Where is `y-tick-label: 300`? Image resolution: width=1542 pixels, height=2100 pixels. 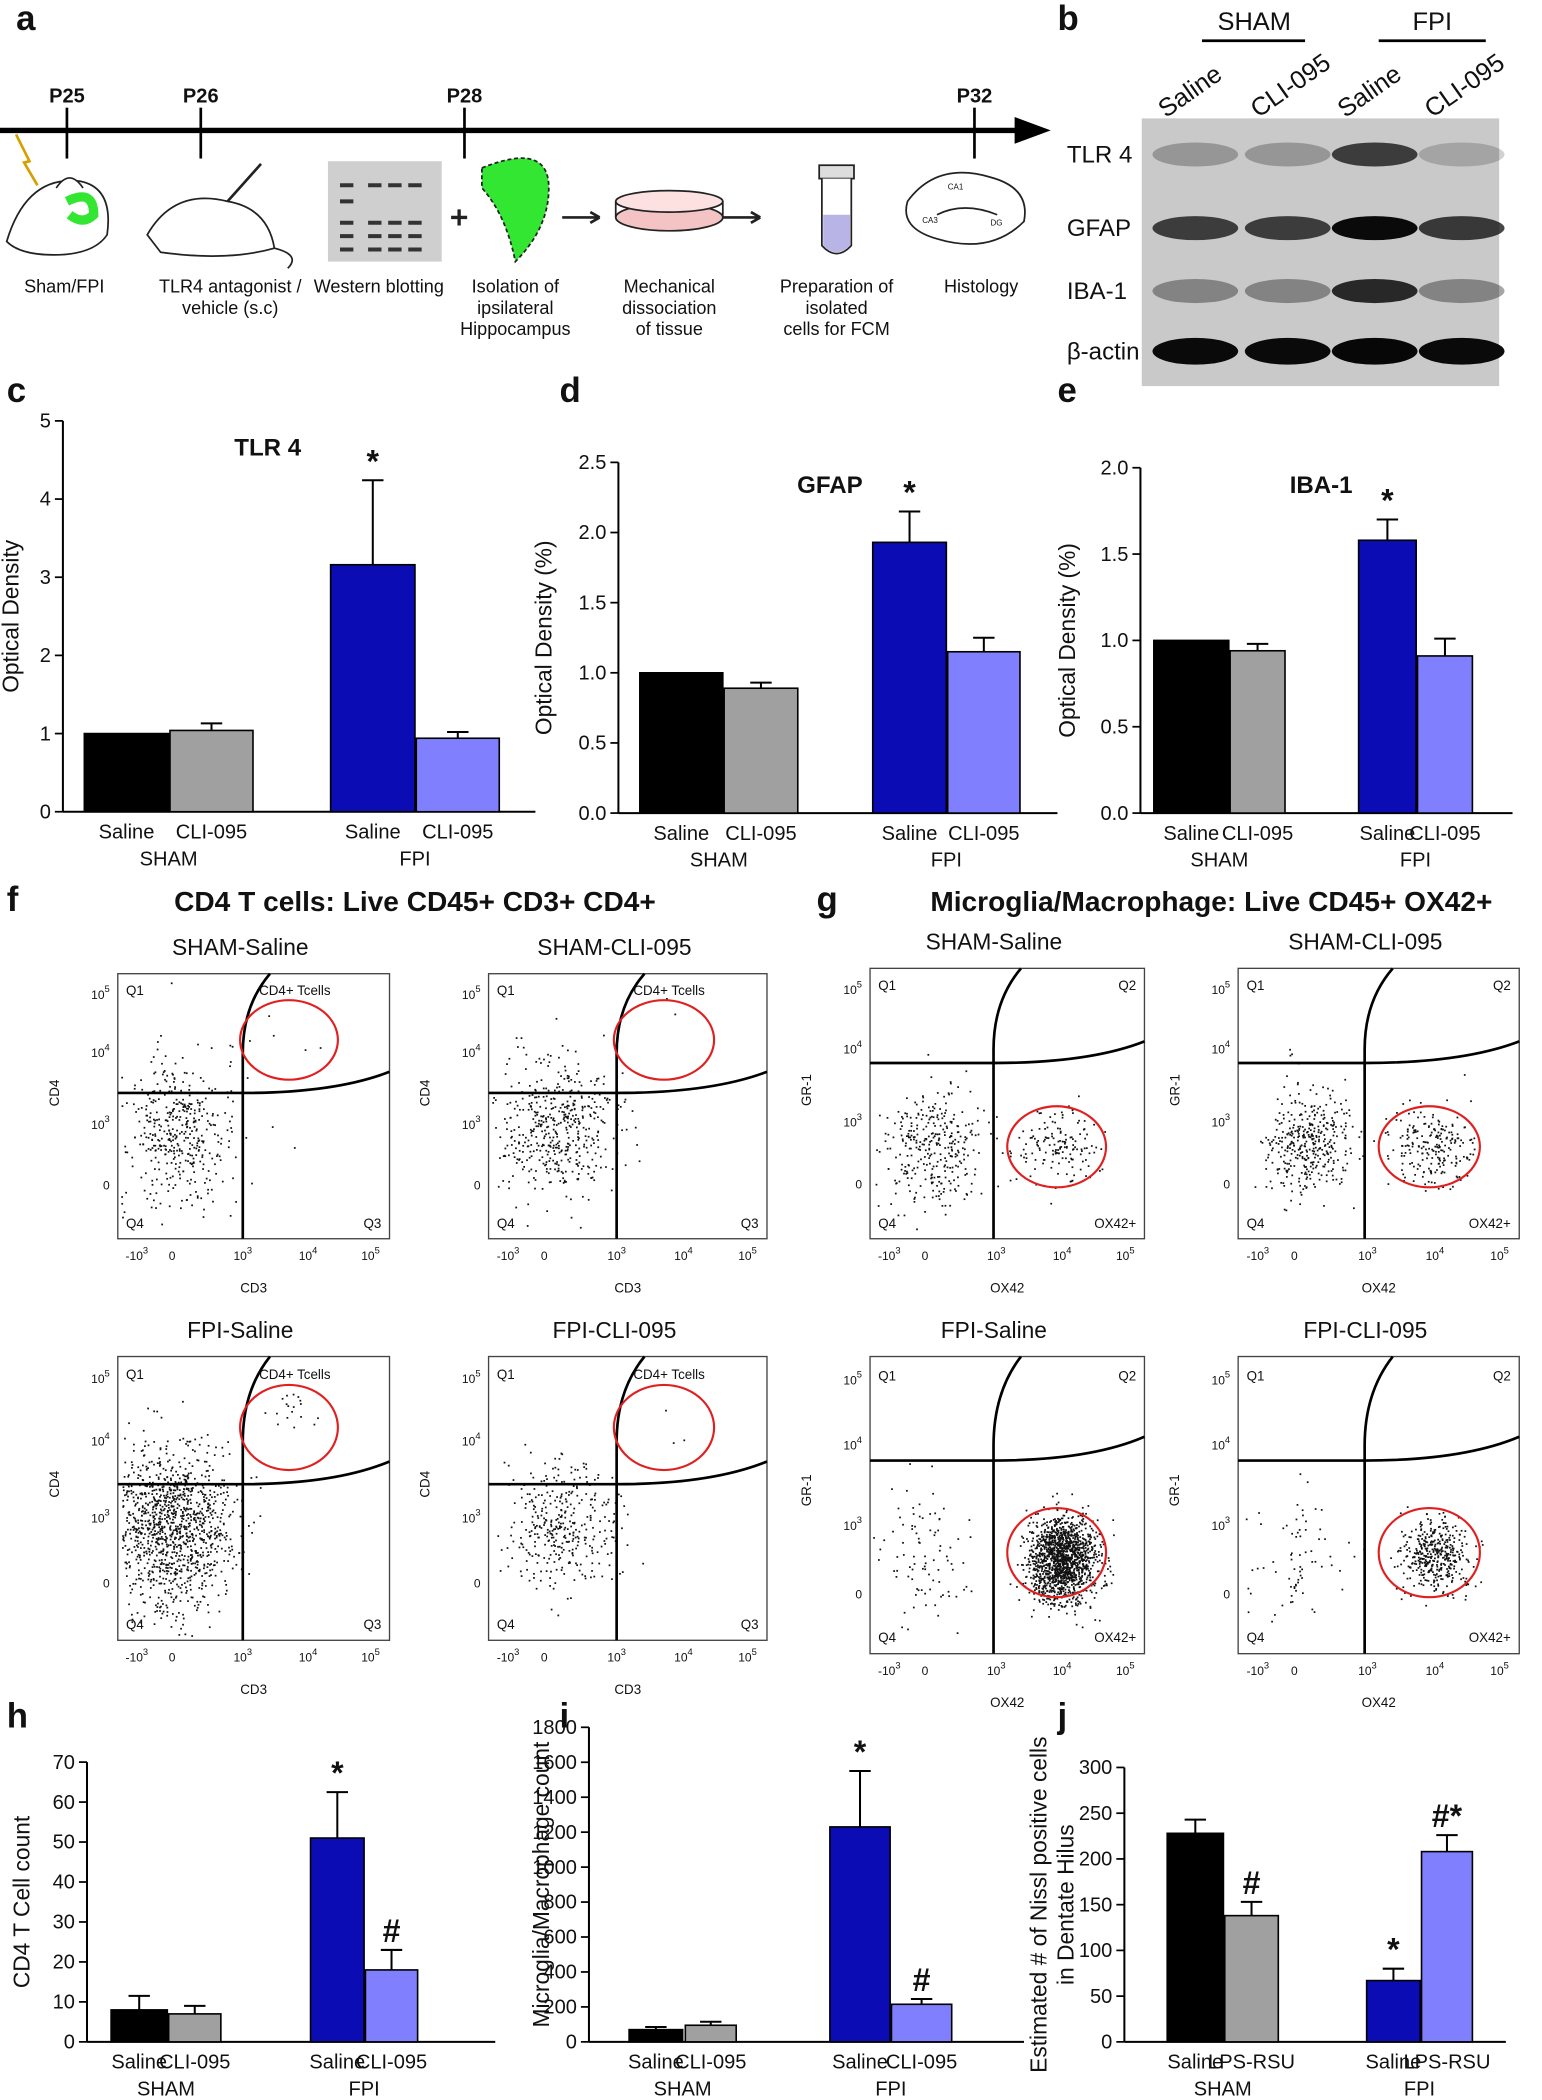 y-tick-label: 300 is located at coordinates (1095, 1768).